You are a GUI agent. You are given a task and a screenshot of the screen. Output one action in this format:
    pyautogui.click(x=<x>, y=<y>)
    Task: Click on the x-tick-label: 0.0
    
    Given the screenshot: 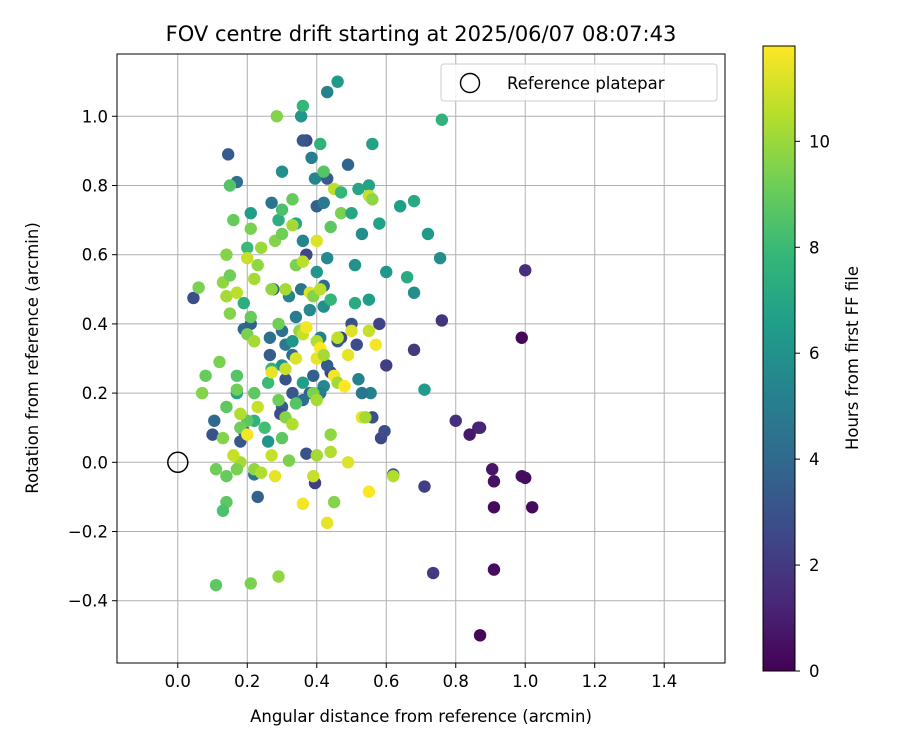 What is the action you would take?
    pyautogui.click(x=178, y=681)
    